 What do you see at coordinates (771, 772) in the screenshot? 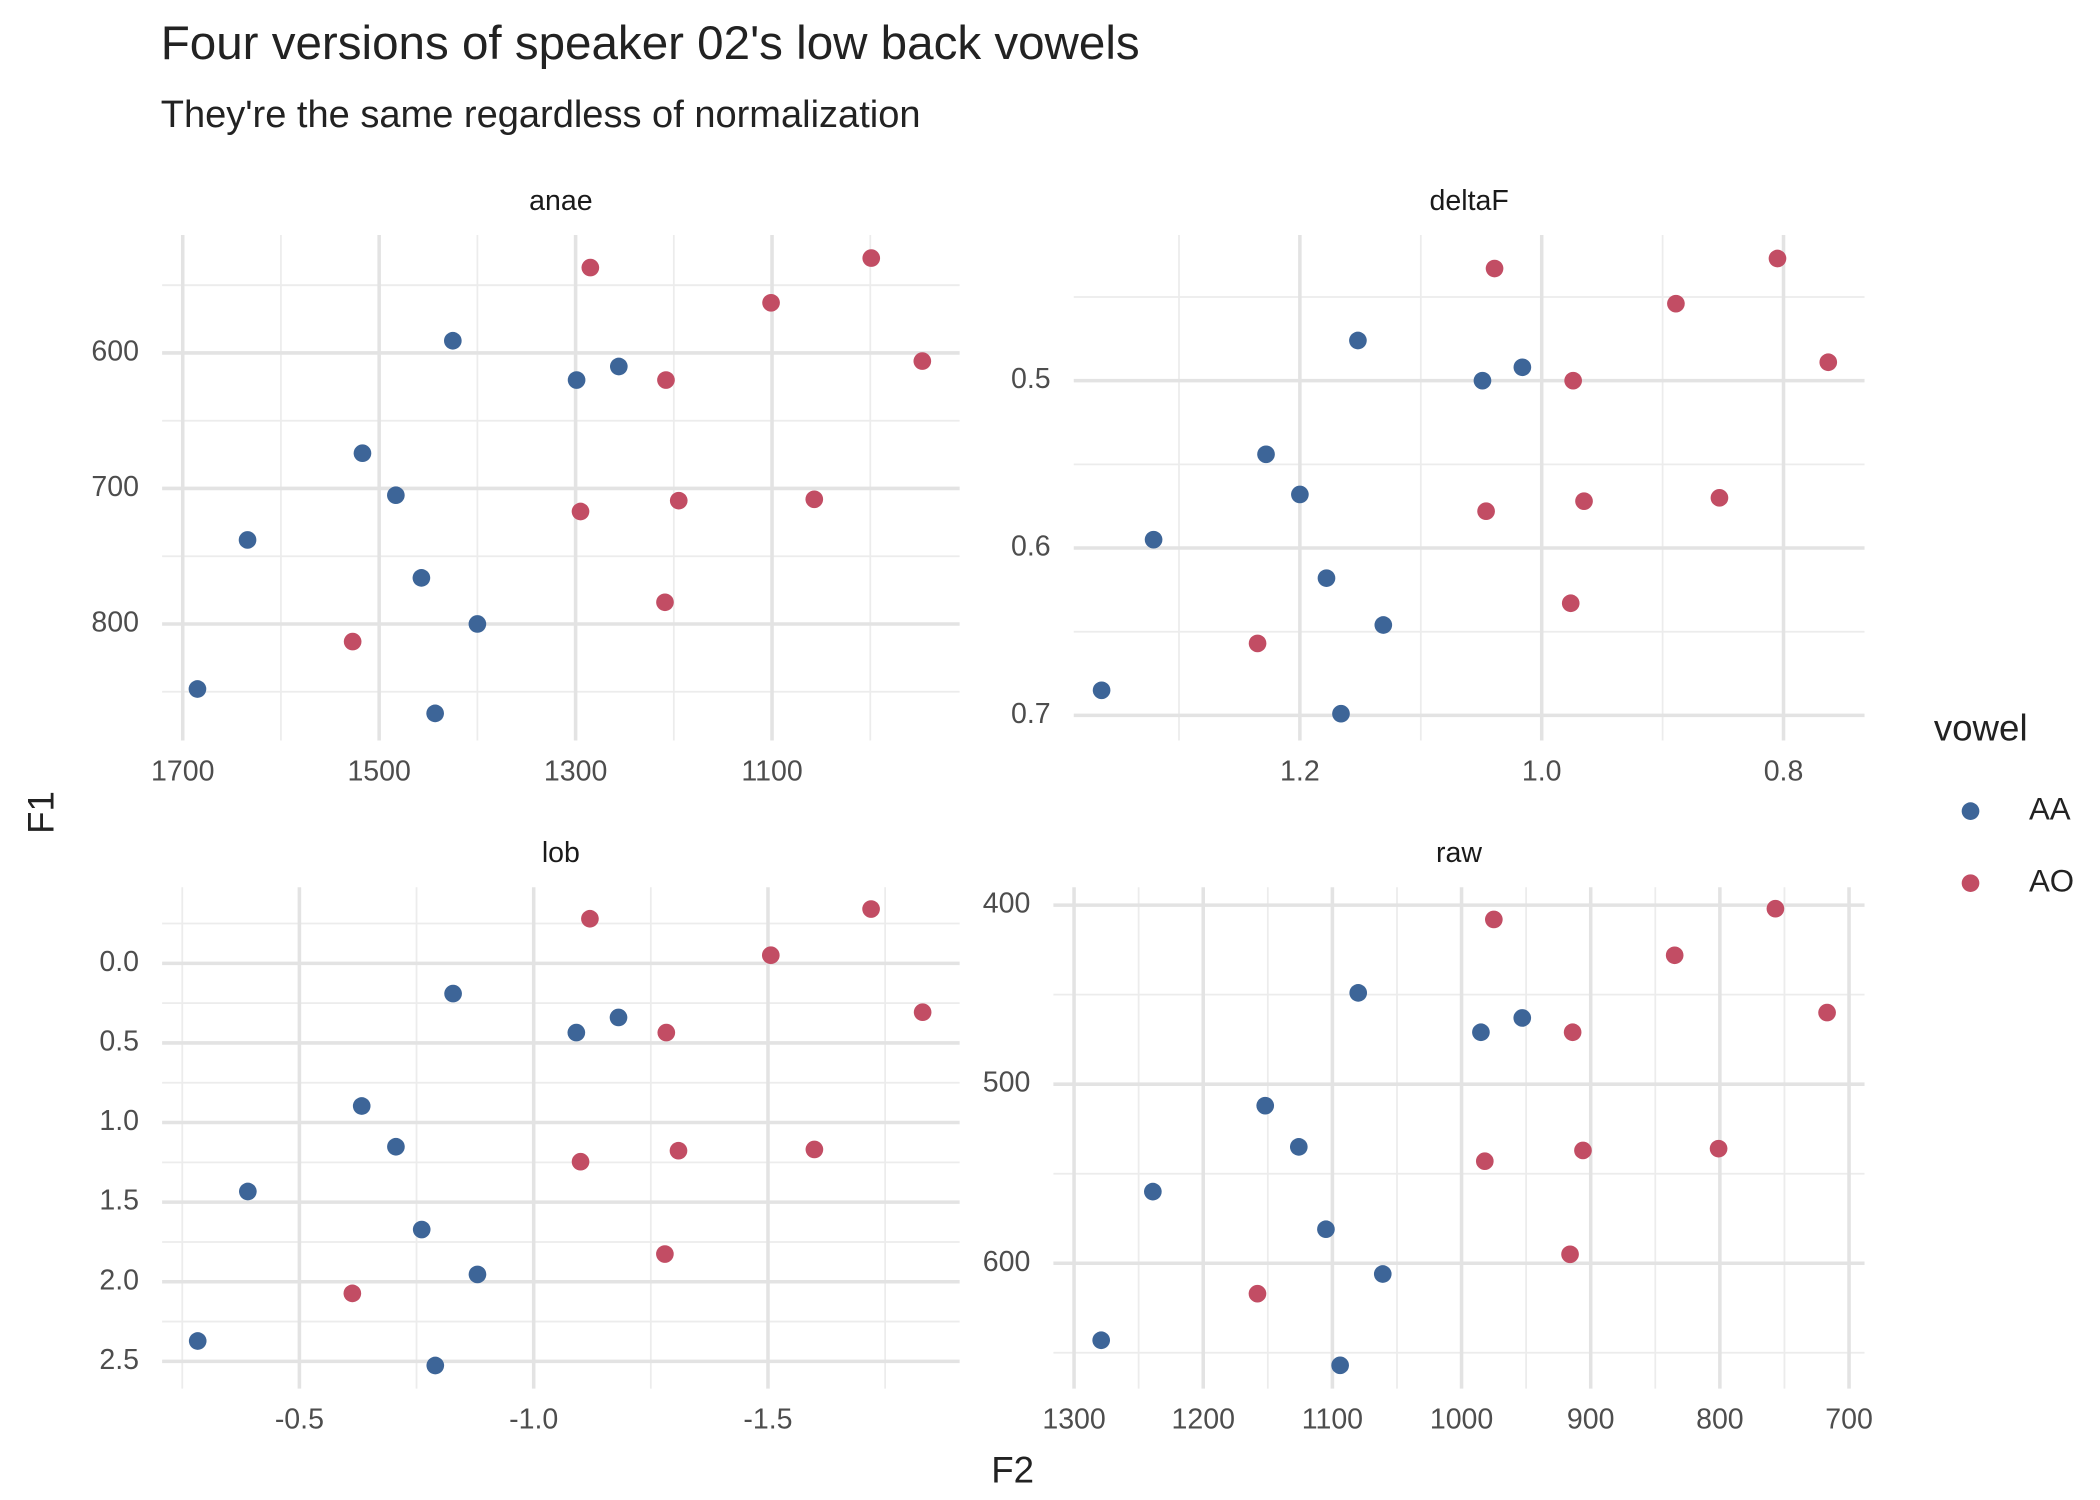
I see `x-tick-label: 1100` at bounding box center [771, 772].